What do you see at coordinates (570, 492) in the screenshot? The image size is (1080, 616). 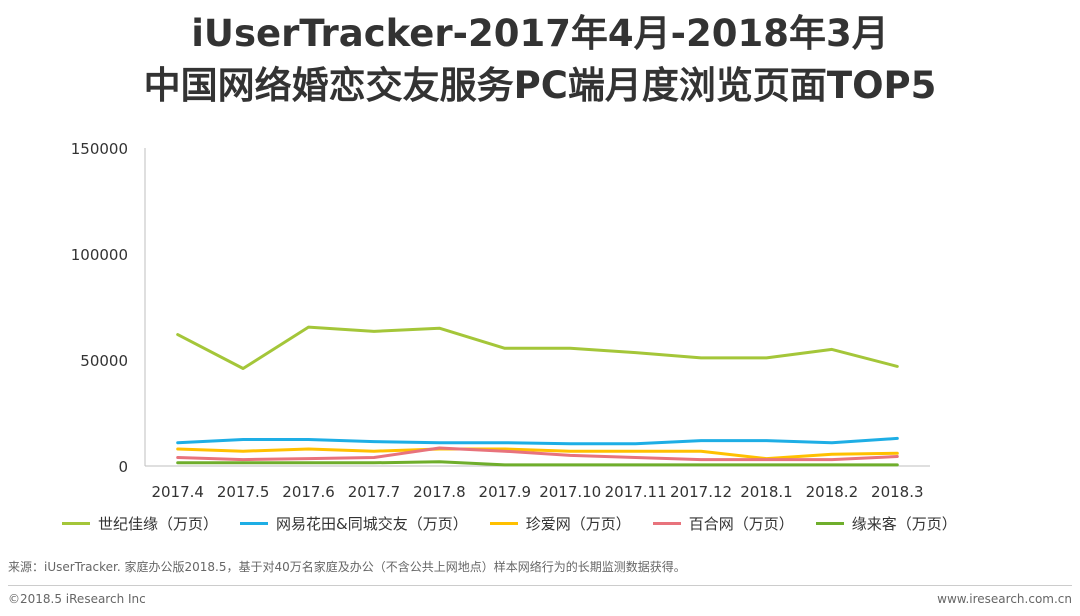 I see `x-tick-label: 2017.10` at bounding box center [570, 492].